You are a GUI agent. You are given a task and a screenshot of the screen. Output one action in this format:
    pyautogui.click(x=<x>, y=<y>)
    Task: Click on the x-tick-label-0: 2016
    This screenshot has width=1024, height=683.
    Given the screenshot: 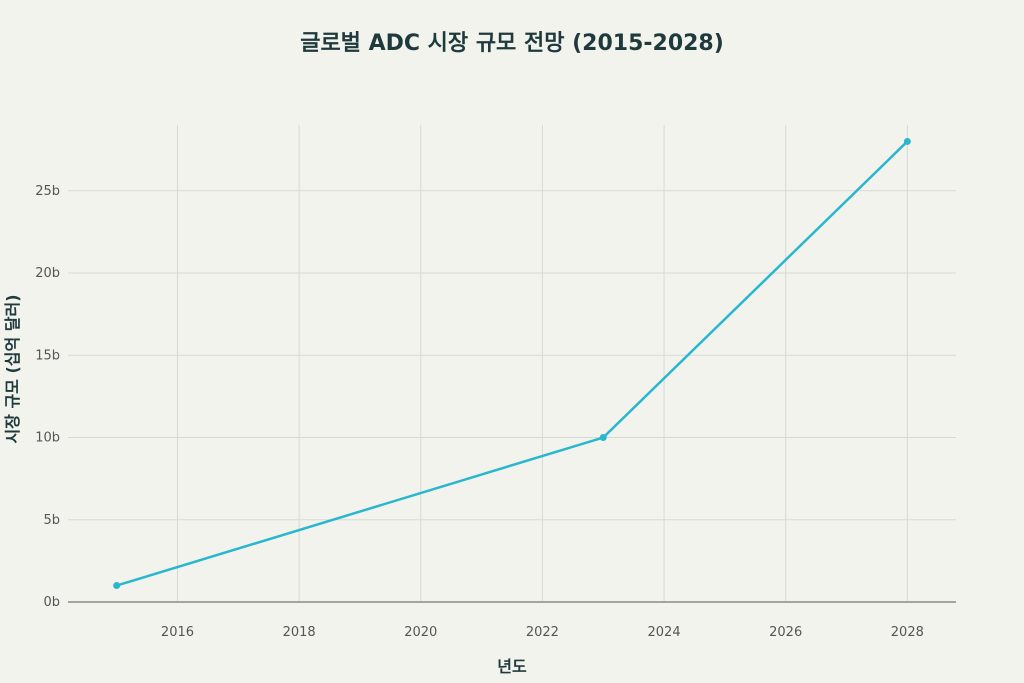 What is the action you would take?
    pyautogui.click(x=177, y=632)
    